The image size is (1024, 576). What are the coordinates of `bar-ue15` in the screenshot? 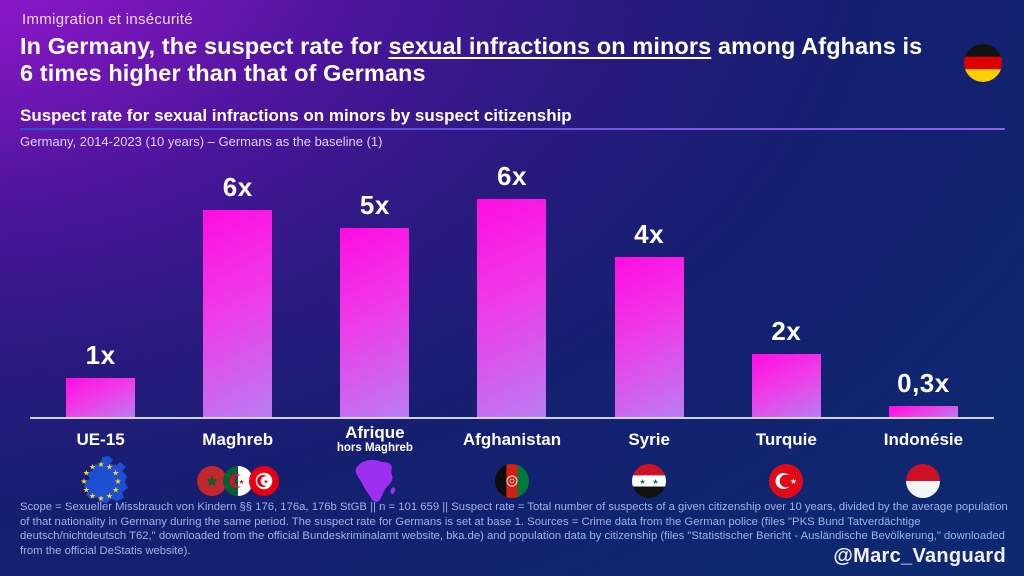 It's located at (101, 398).